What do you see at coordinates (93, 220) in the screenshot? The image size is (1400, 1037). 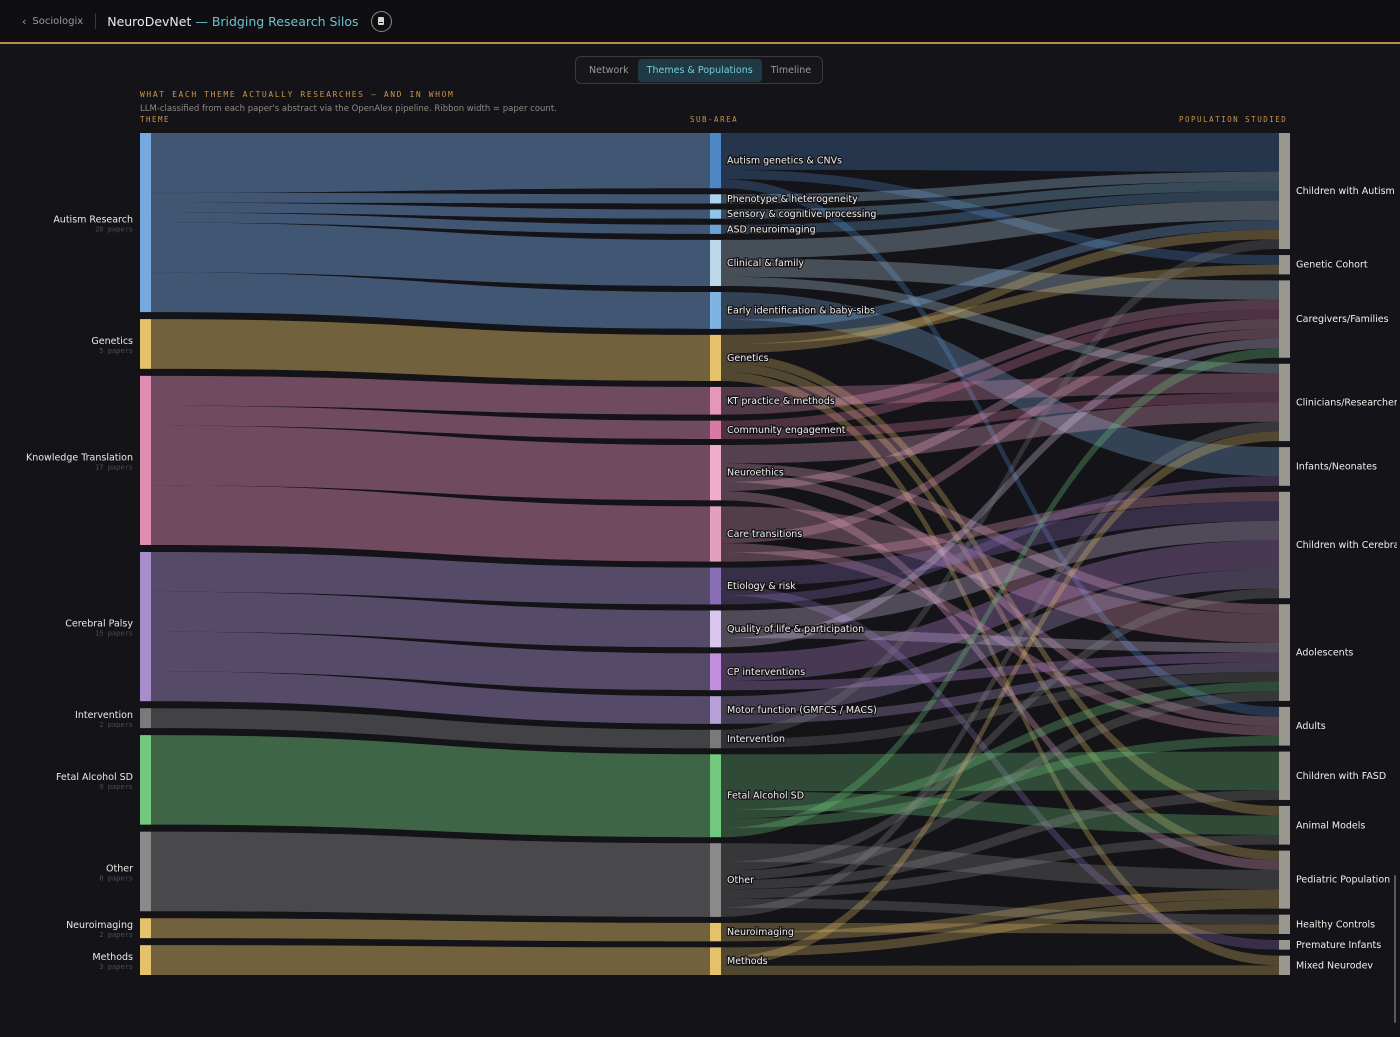 I see `theme-label: Autism Research` at bounding box center [93, 220].